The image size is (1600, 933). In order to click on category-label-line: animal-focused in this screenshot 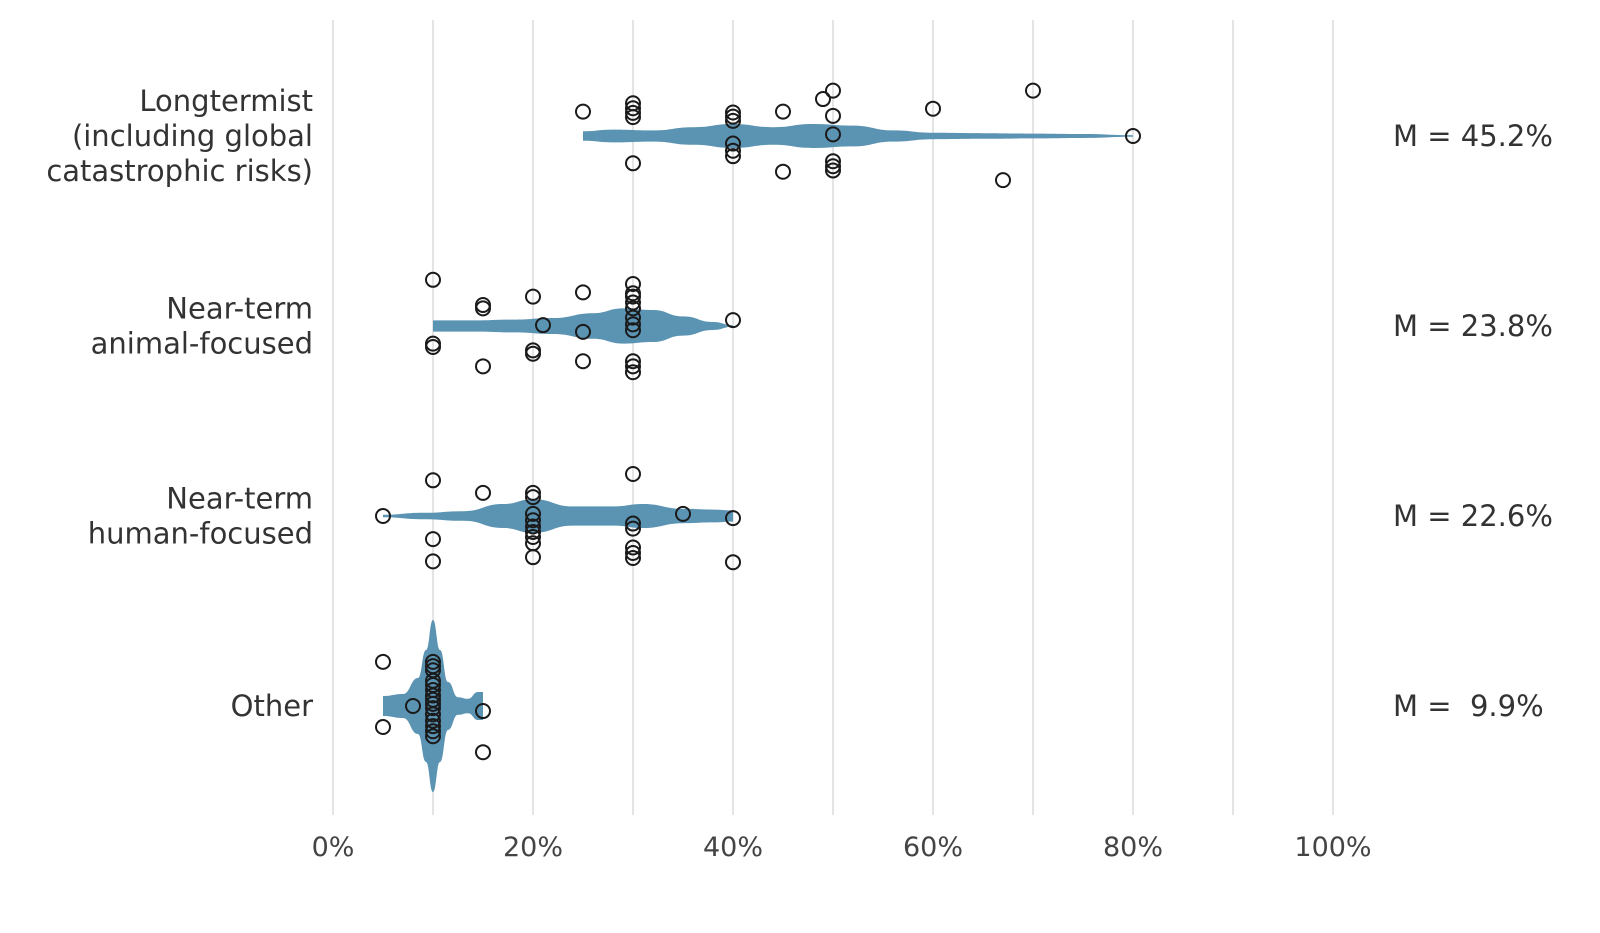, I will do `click(202, 344)`.